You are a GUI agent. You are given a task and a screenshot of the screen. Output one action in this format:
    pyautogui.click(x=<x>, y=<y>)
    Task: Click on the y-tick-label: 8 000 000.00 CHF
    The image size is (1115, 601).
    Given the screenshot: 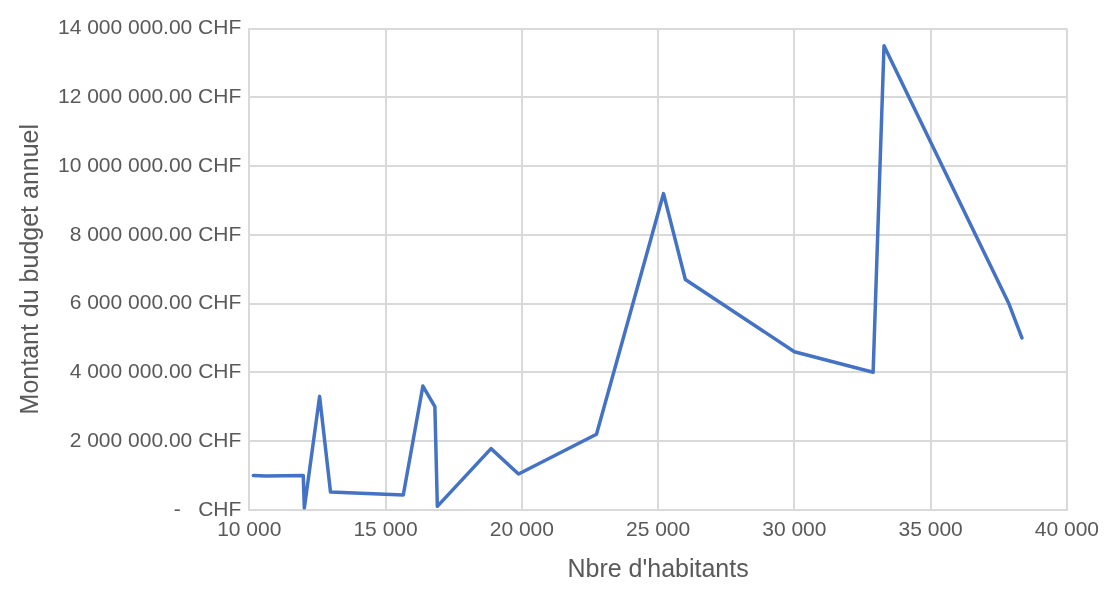 What is the action you would take?
    pyautogui.click(x=155, y=233)
    